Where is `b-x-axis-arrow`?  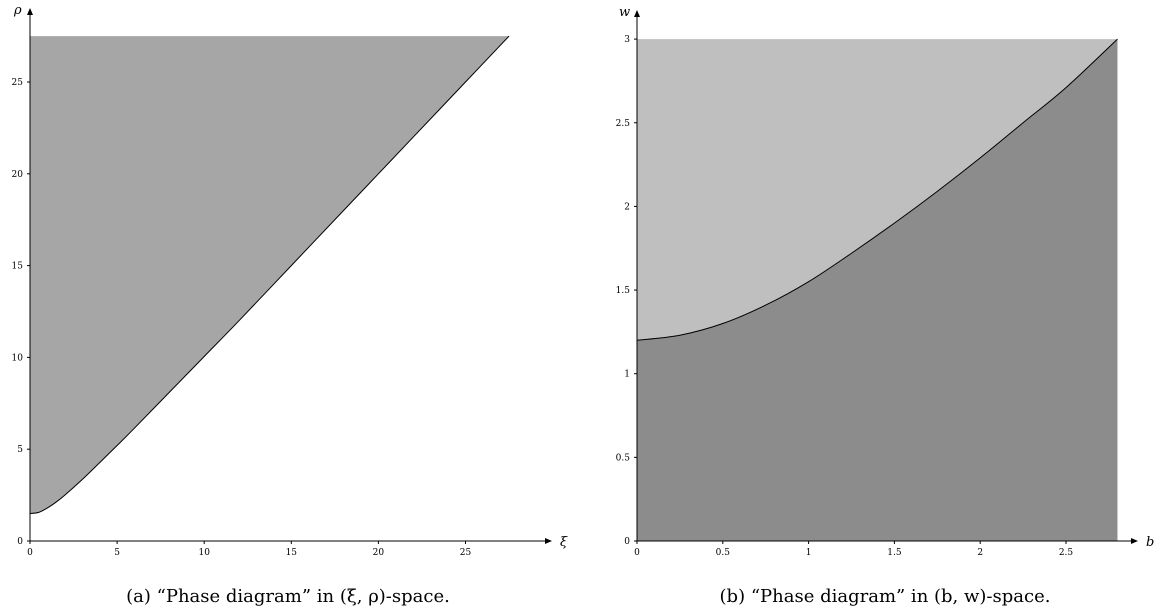 b-x-axis-arrow is located at coordinates (1134, 541).